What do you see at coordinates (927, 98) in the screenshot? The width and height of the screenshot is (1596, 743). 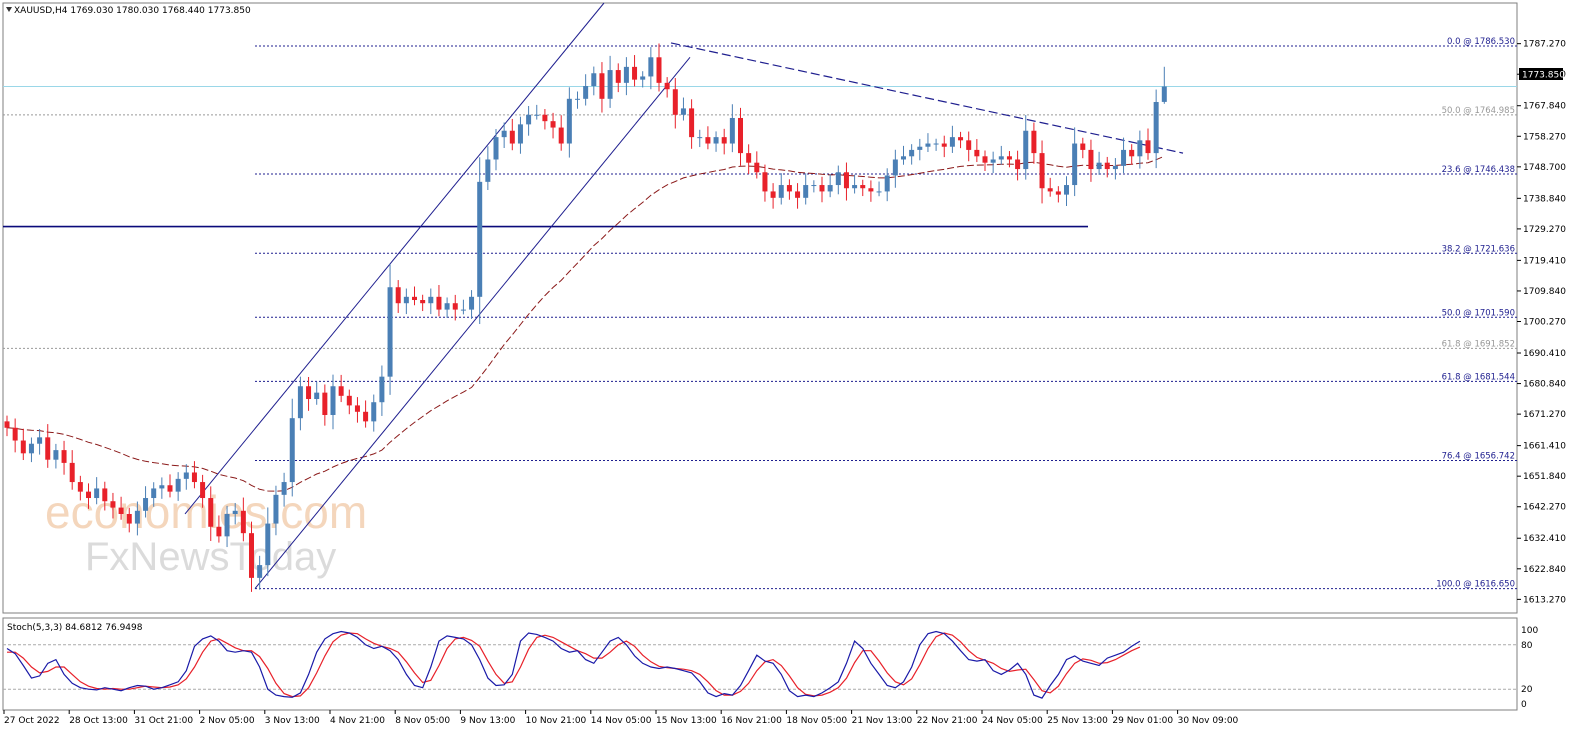 I see `descending-trendline` at bounding box center [927, 98].